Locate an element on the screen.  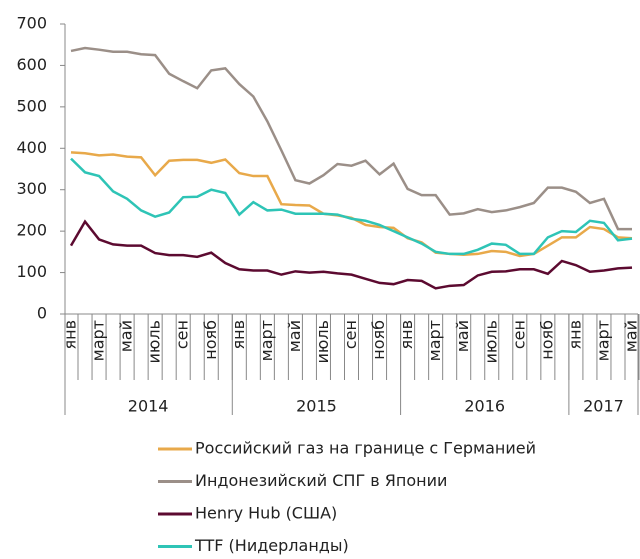
y-tick-label: 400 is located at coordinates (31, 147).